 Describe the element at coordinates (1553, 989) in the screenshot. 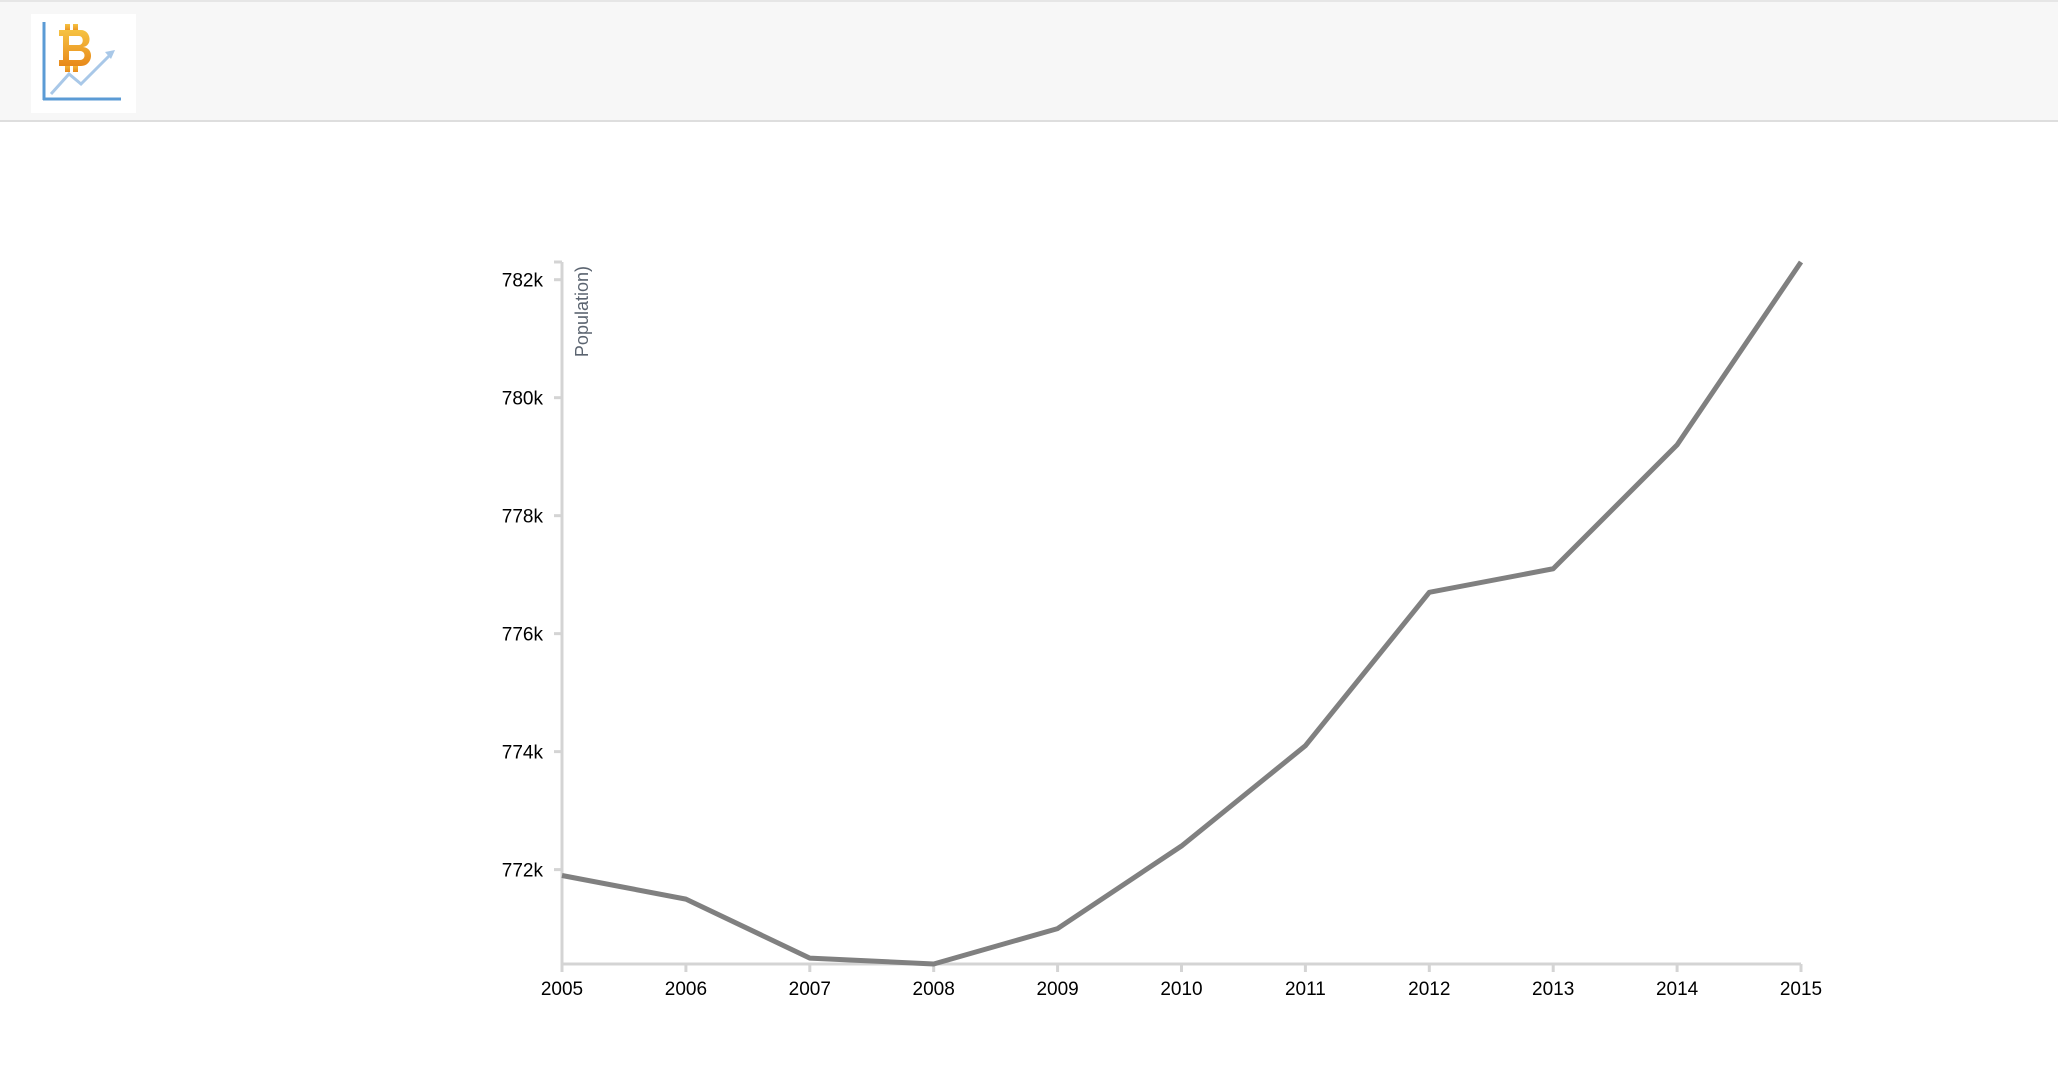

I see `x-tick-label: 2013` at that location.